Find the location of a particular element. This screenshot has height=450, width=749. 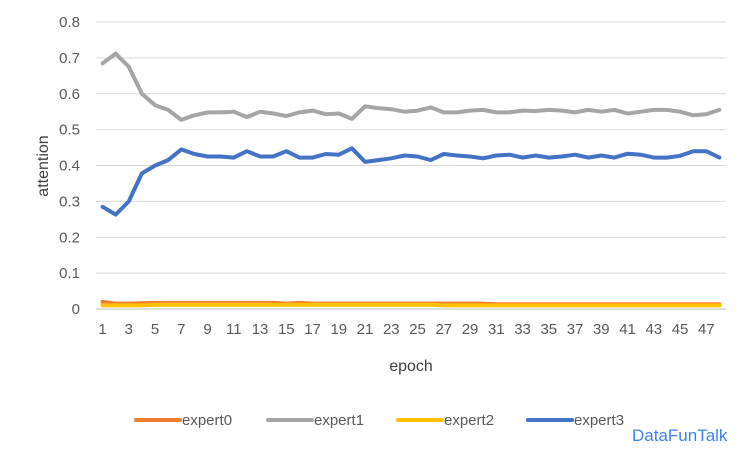

series-line-expert1 is located at coordinates (411, 86).